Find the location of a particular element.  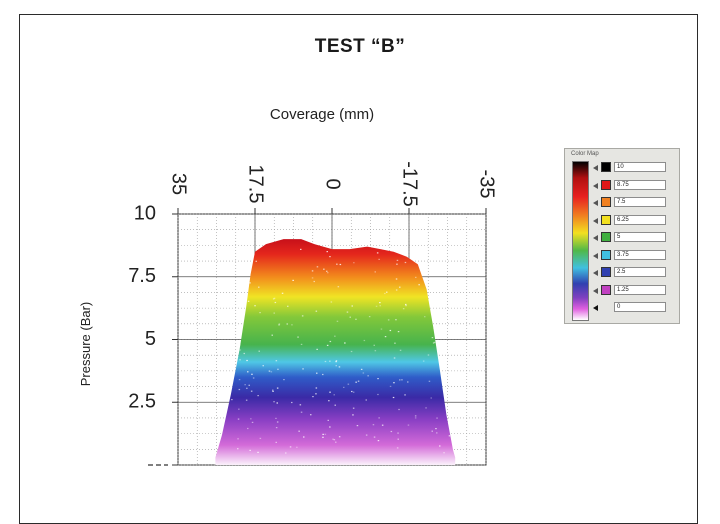

color-map-legend: Color Map 10 8.75 7.5 6.25 5 3.75 2.5 1.25 0 is located at coordinates (622, 236).